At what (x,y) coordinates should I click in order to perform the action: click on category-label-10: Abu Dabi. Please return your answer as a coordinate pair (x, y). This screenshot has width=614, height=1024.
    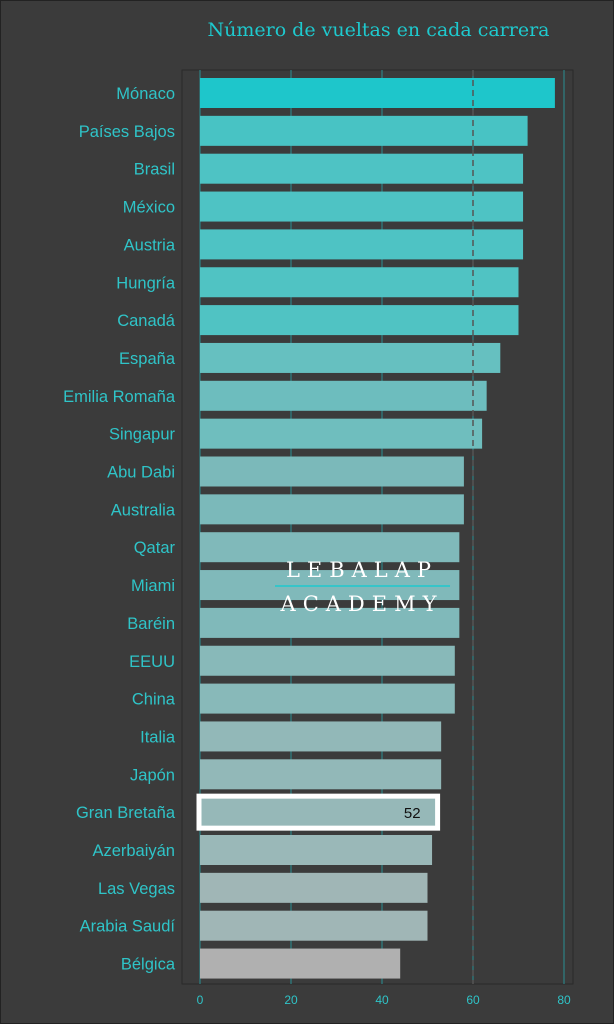
    Looking at the image, I should click on (141, 473).